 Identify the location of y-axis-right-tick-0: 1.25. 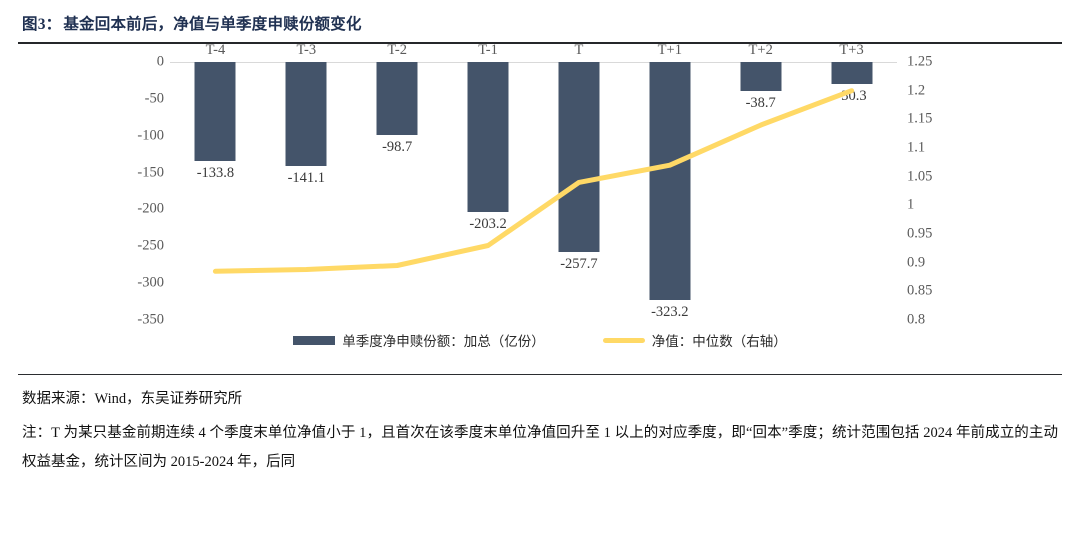
(920, 61).